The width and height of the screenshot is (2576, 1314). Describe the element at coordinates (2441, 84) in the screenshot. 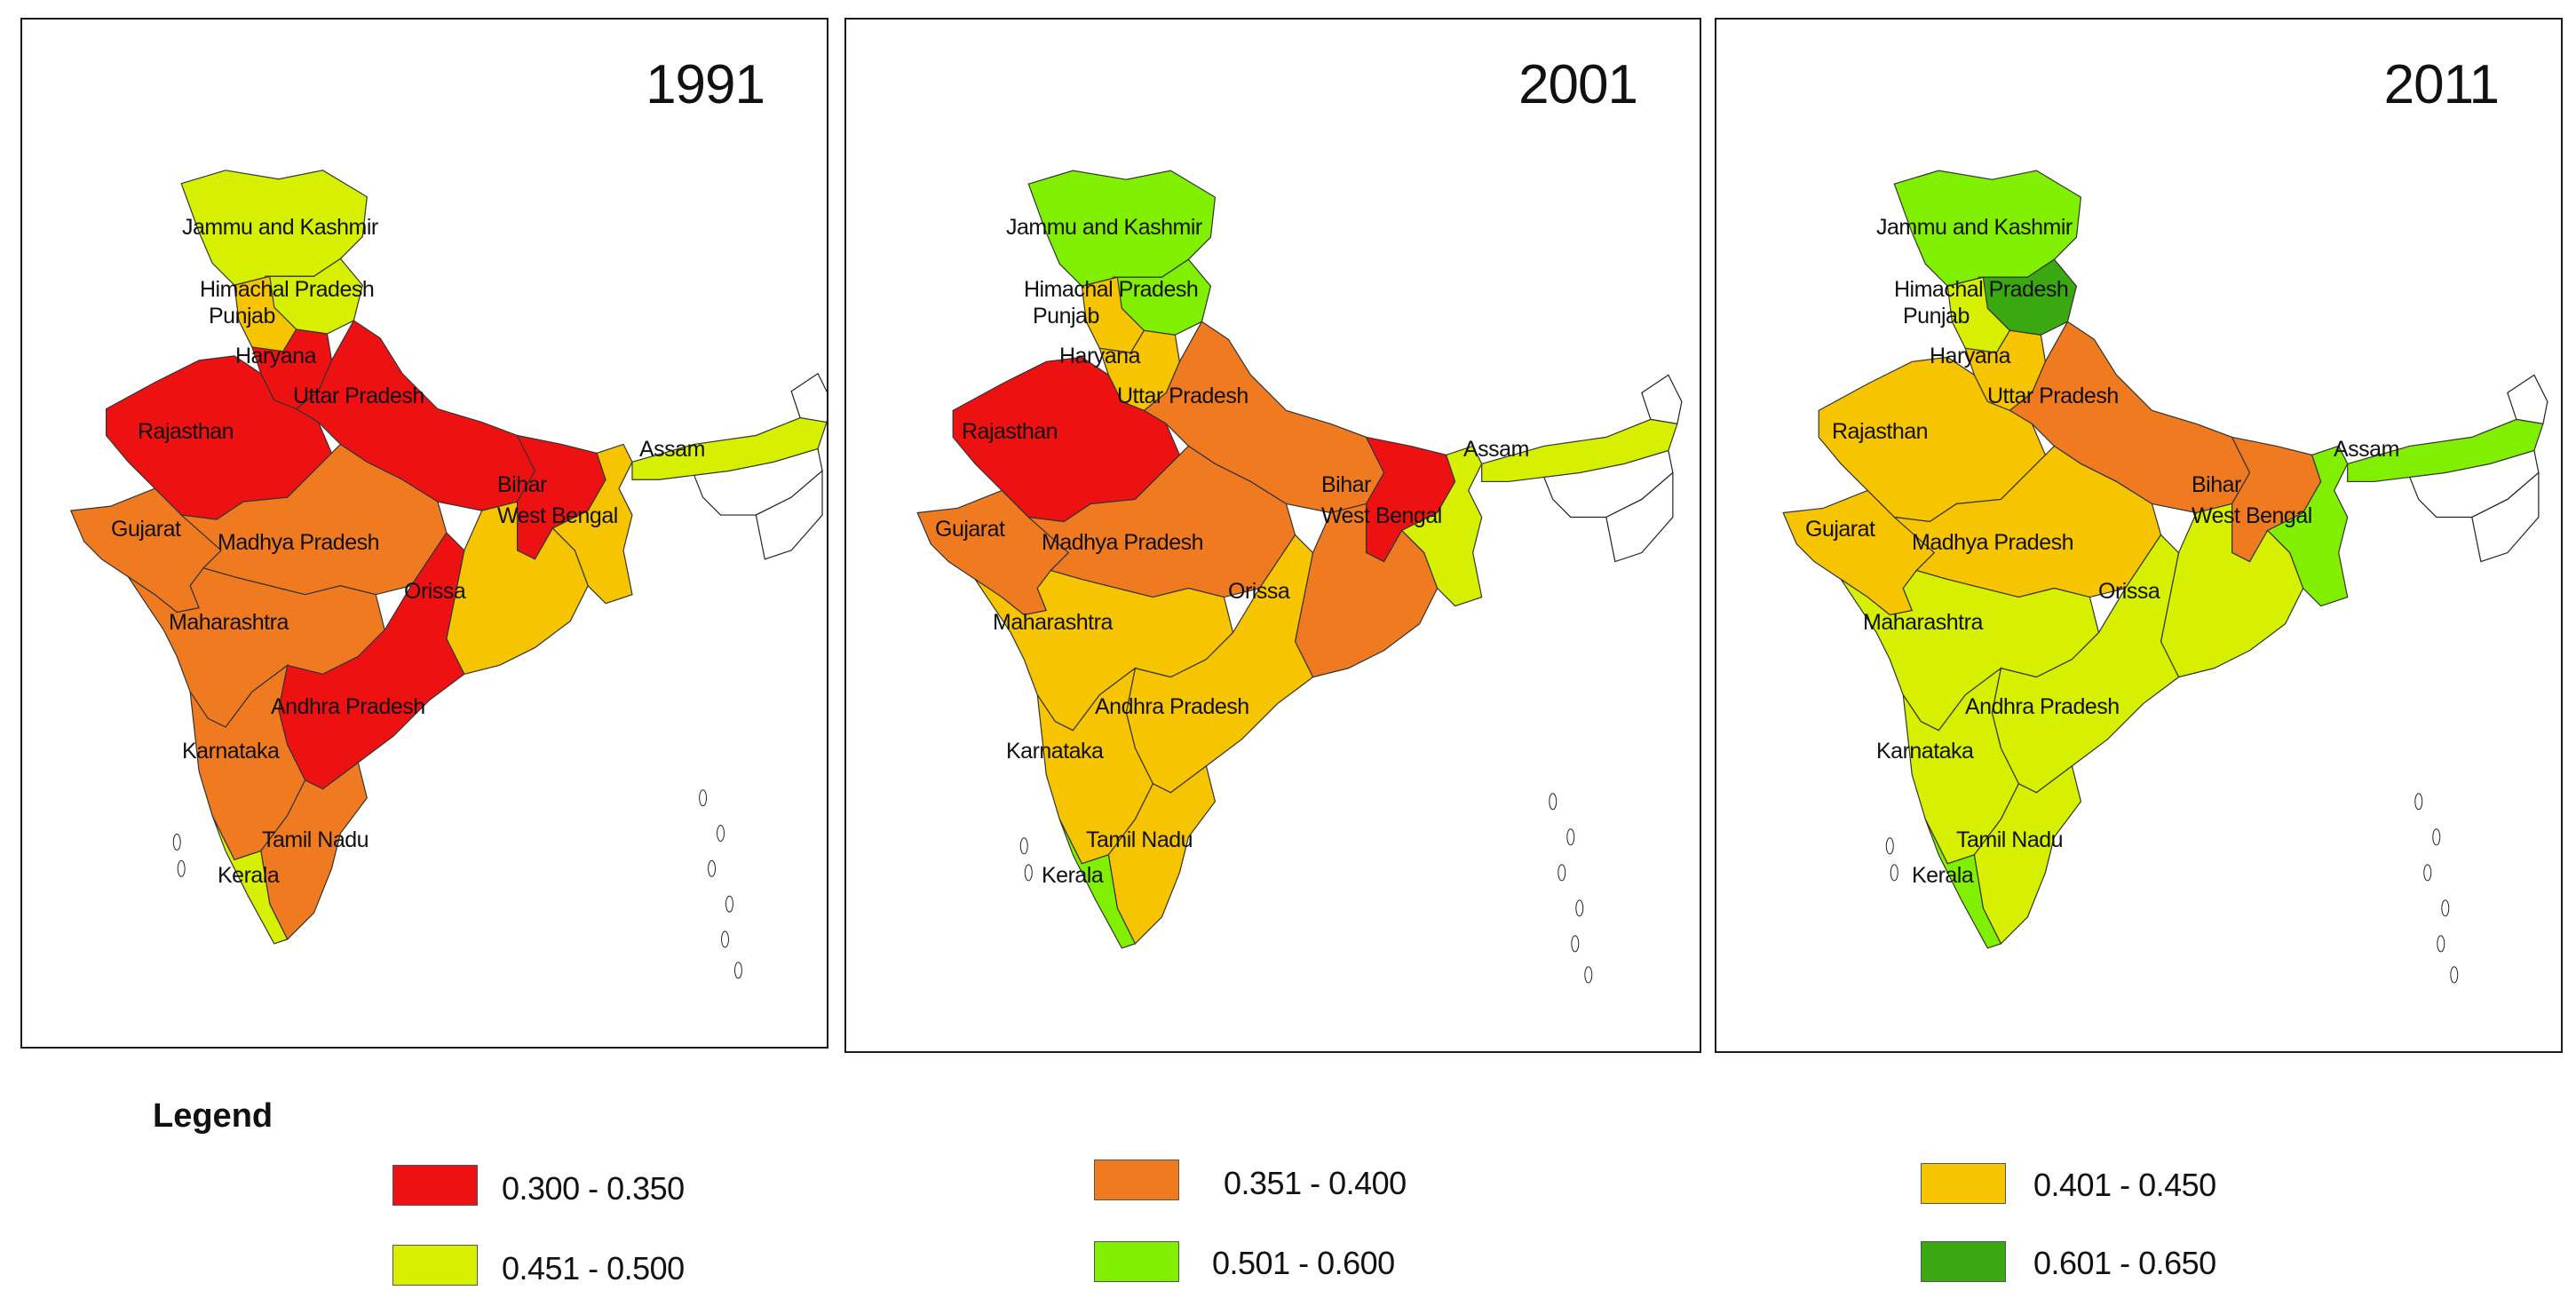

I see `map-year: 2011` at that location.